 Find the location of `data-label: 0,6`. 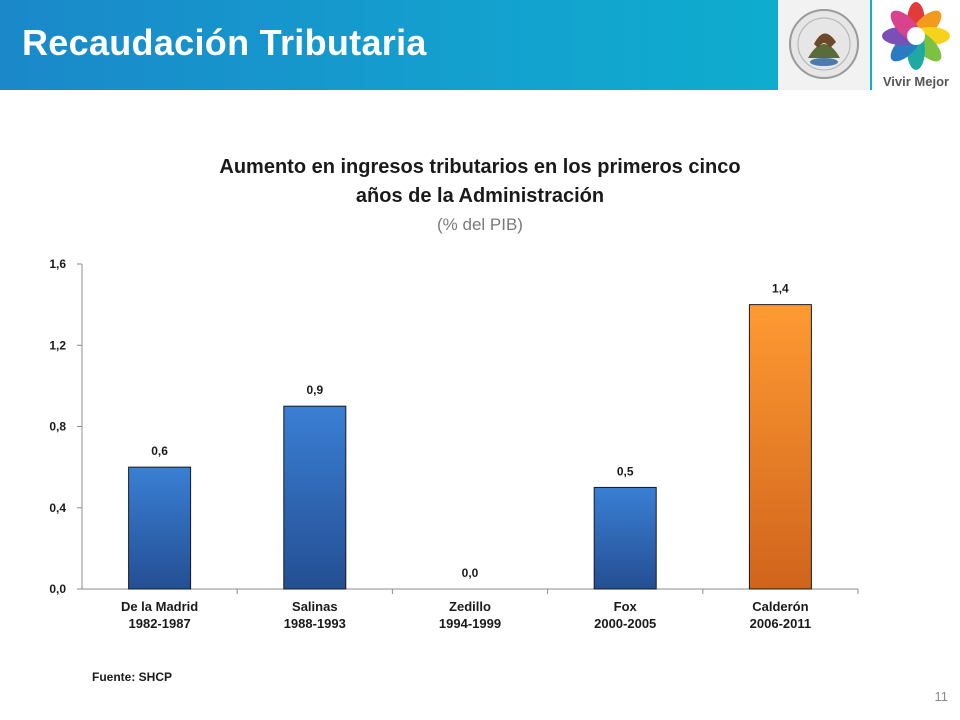

data-label: 0,6 is located at coordinates (159, 451).